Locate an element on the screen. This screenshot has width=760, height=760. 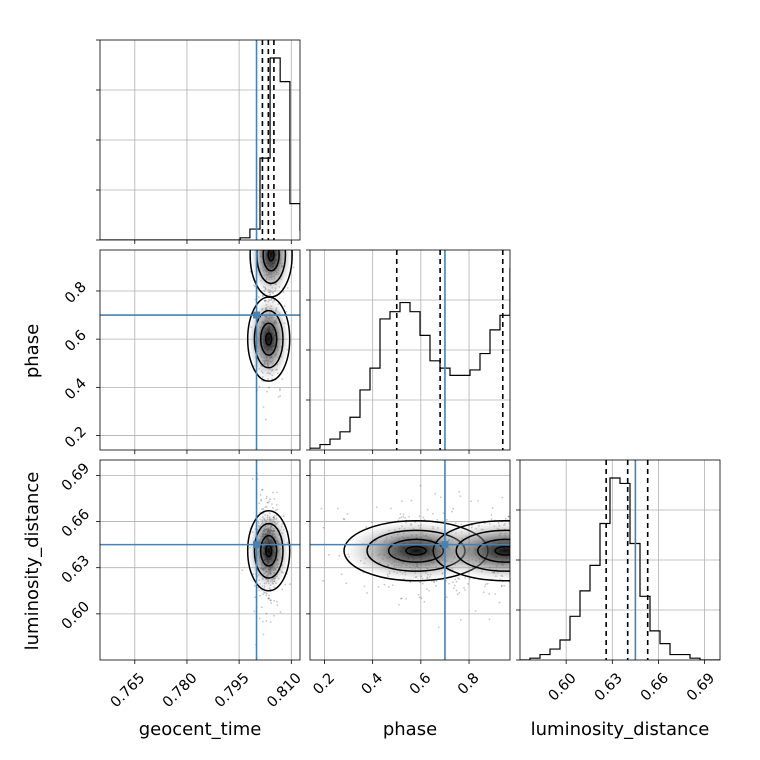
density-region is located at coordinates (471, 550).